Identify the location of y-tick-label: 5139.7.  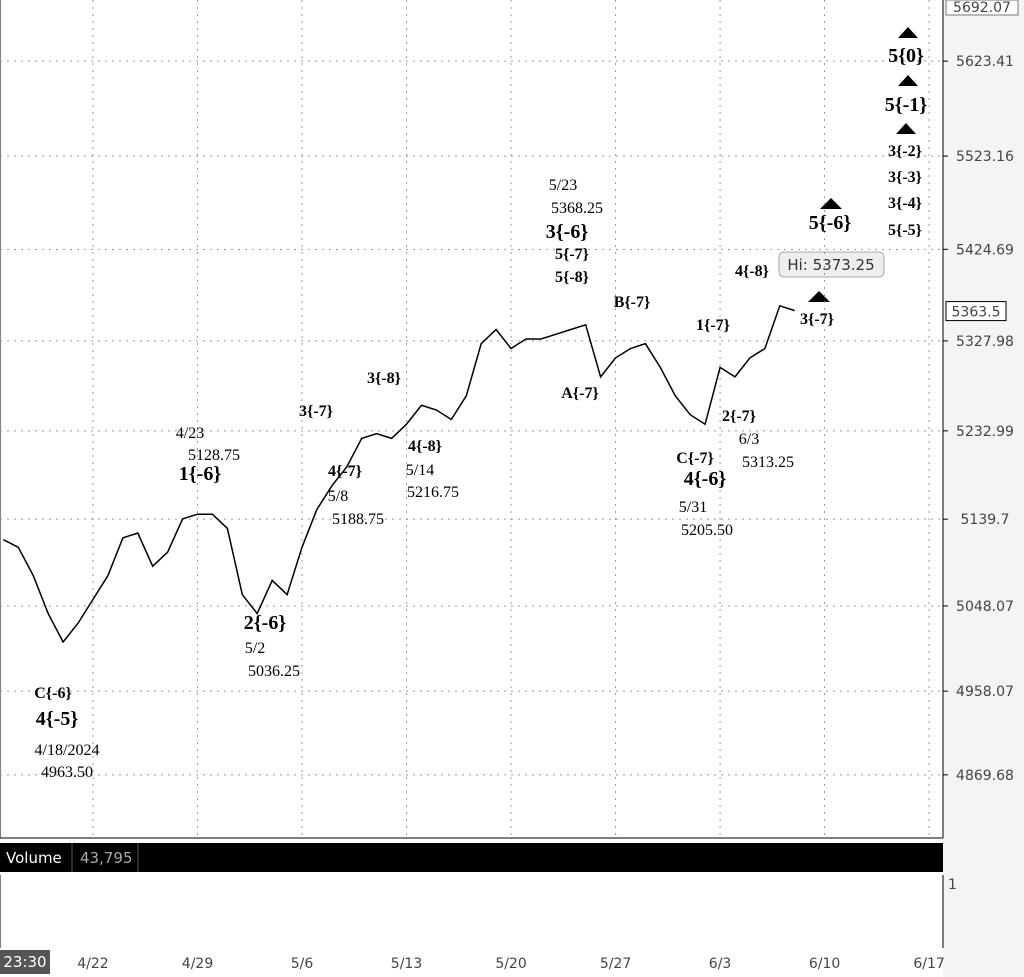
(985, 520).